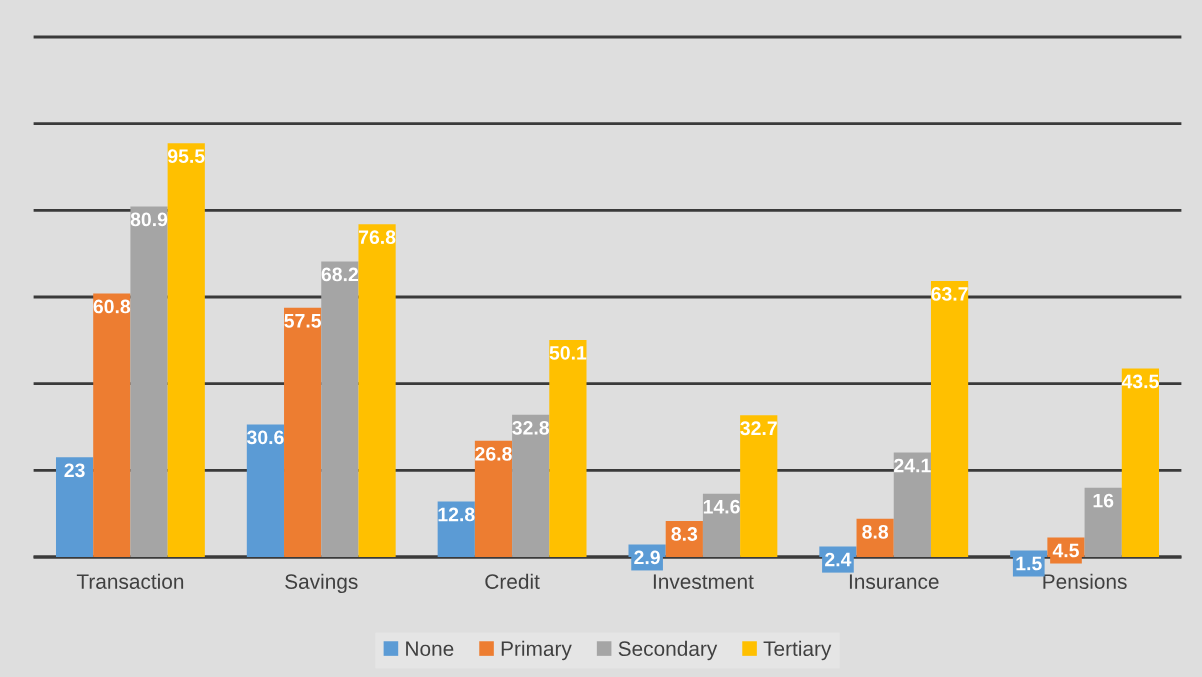 The image size is (1202, 677). I want to click on x-tick-label: Credit, so click(512, 581).